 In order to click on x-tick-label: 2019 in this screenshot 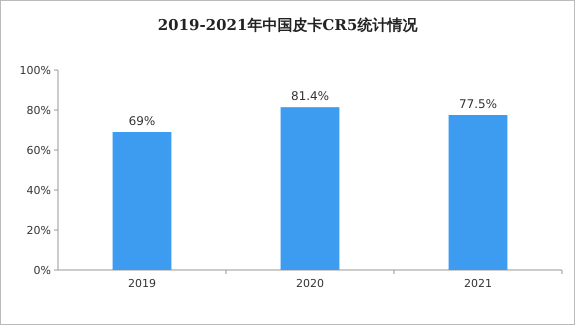, I will do `click(142, 283)`.